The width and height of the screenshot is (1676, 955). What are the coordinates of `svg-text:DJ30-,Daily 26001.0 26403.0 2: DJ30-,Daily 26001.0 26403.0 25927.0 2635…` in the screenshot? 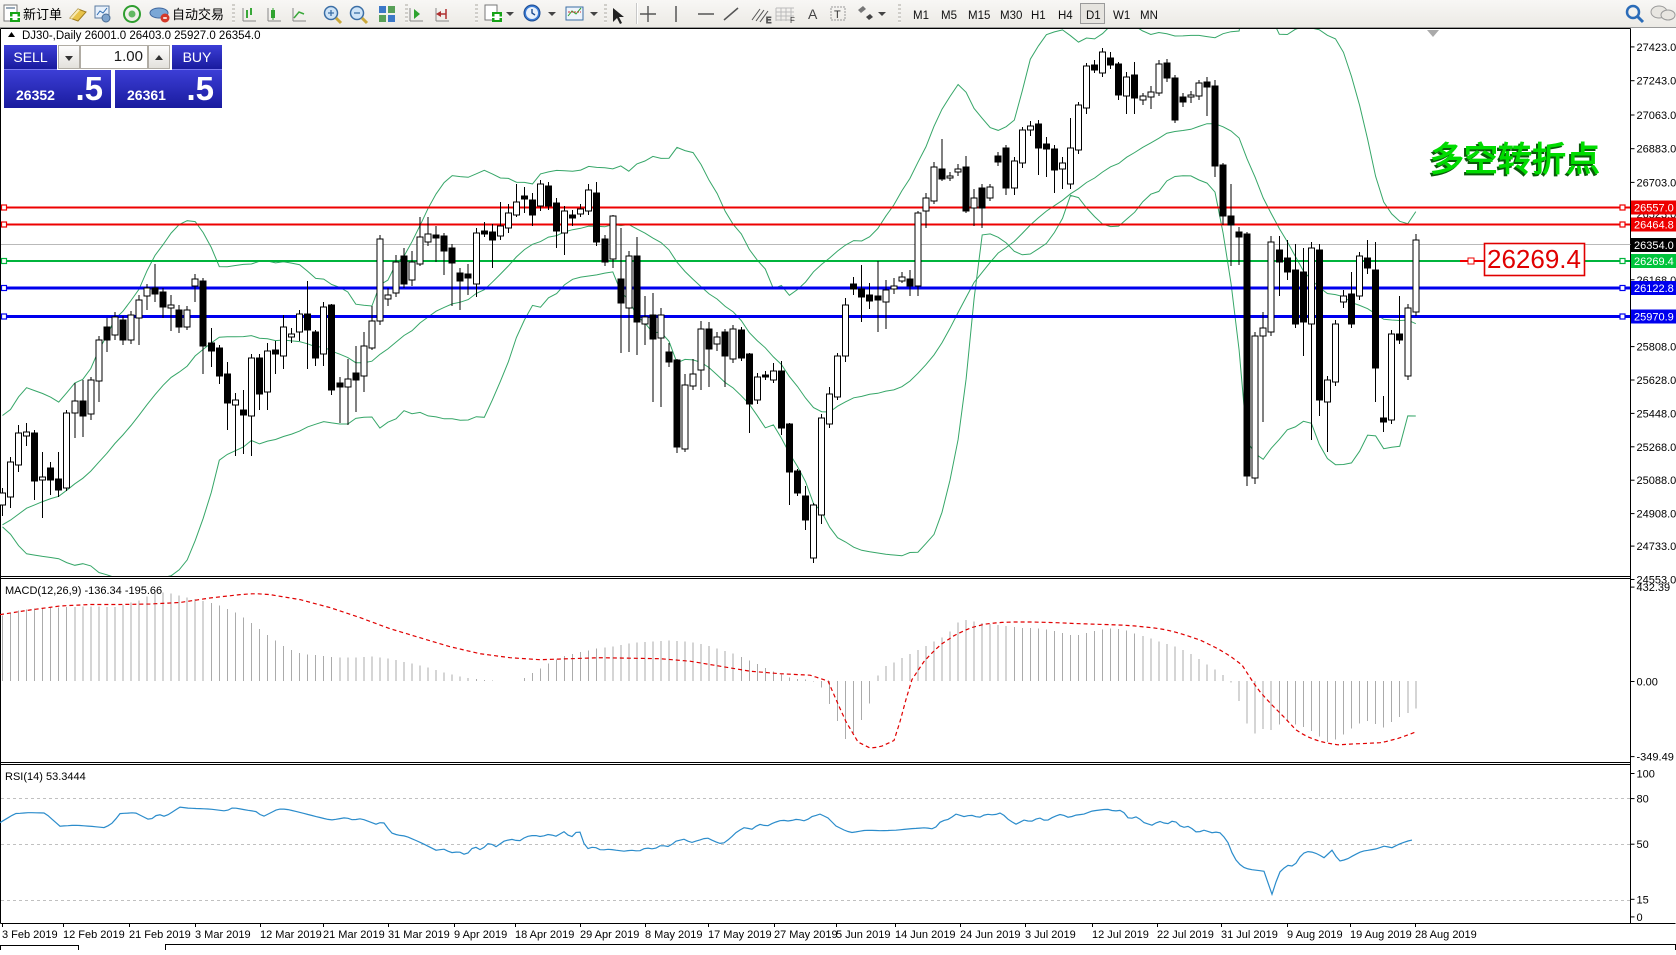 It's located at (141, 36).